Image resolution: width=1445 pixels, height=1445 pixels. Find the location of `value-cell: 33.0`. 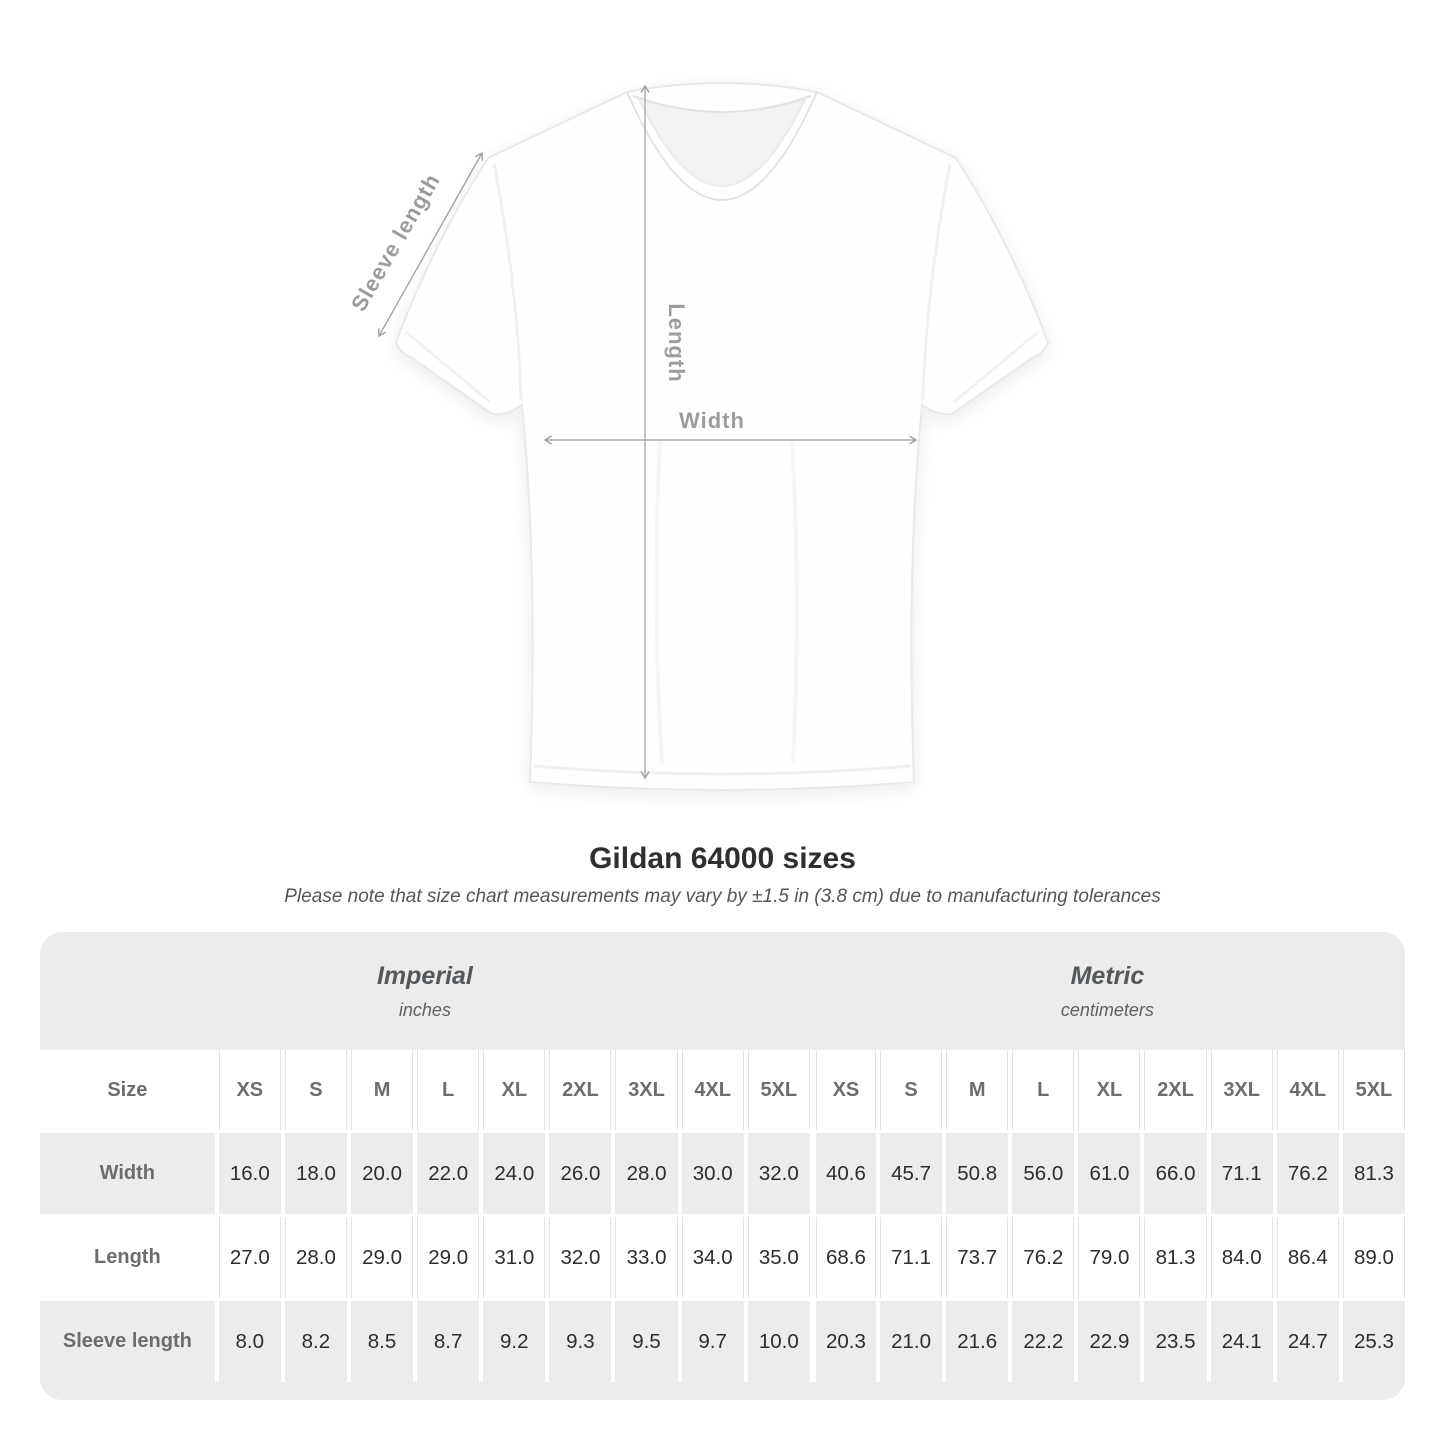

value-cell: 33.0 is located at coordinates (644, 1256).